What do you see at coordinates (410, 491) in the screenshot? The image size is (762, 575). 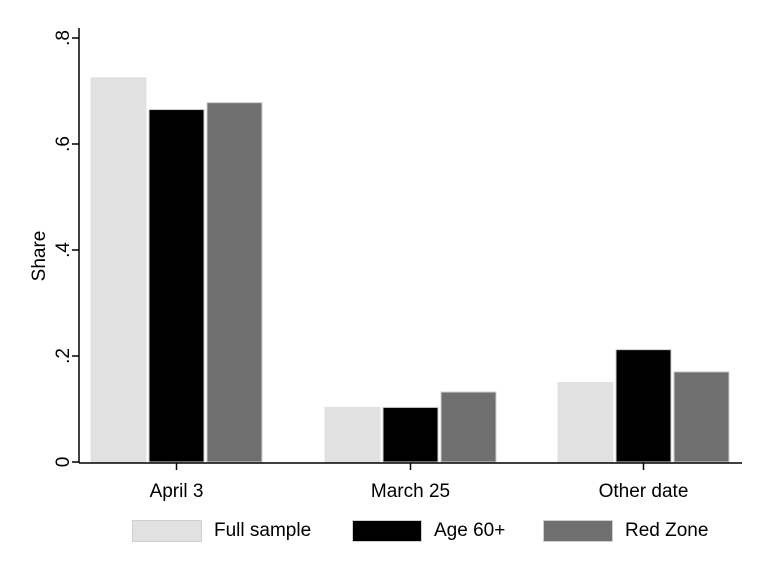 I see `x-tick-label: March 25` at bounding box center [410, 491].